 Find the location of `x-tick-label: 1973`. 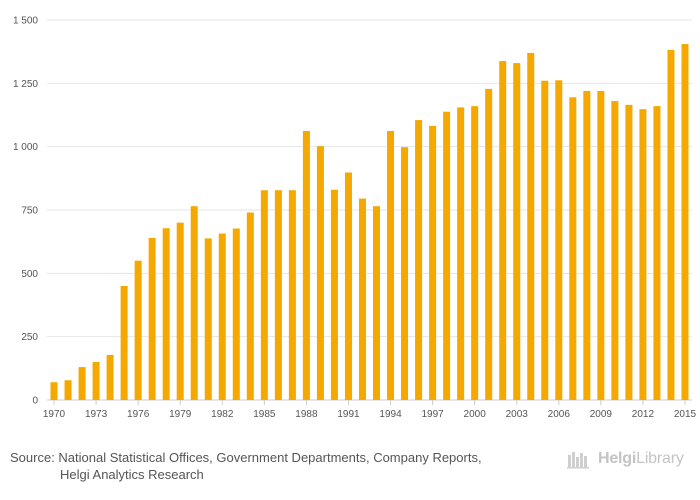

x-tick-label: 1973 is located at coordinates (96, 414).